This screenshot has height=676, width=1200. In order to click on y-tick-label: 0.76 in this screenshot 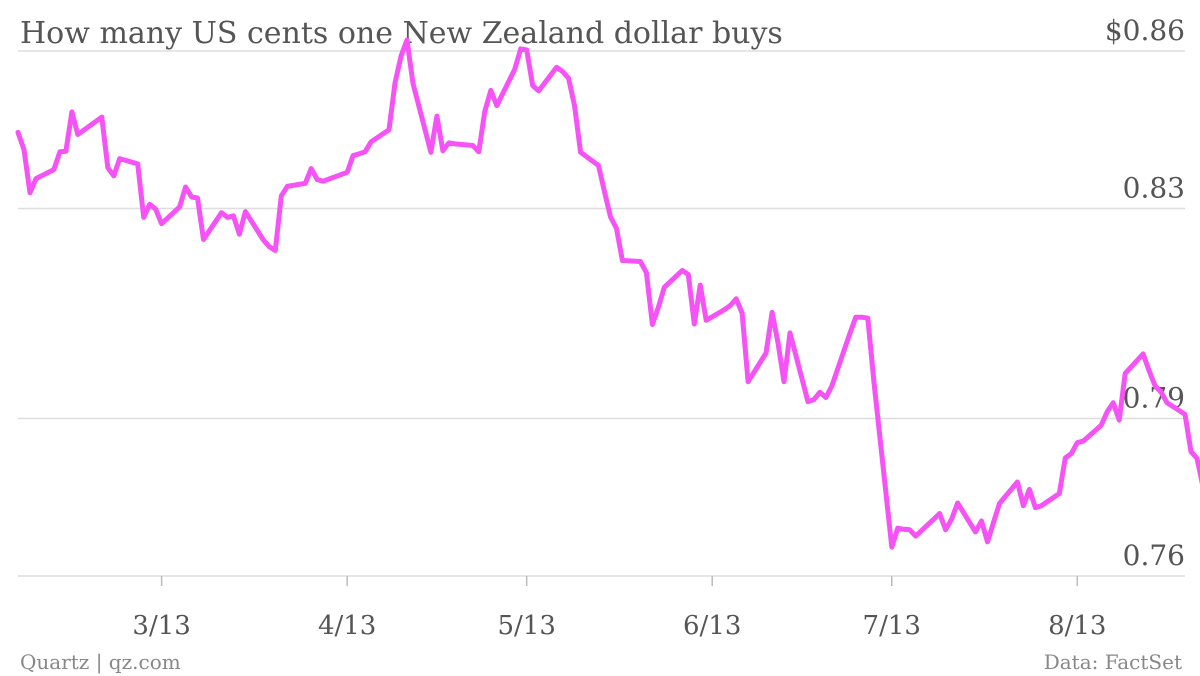, I will do `click(1154, 555)`.